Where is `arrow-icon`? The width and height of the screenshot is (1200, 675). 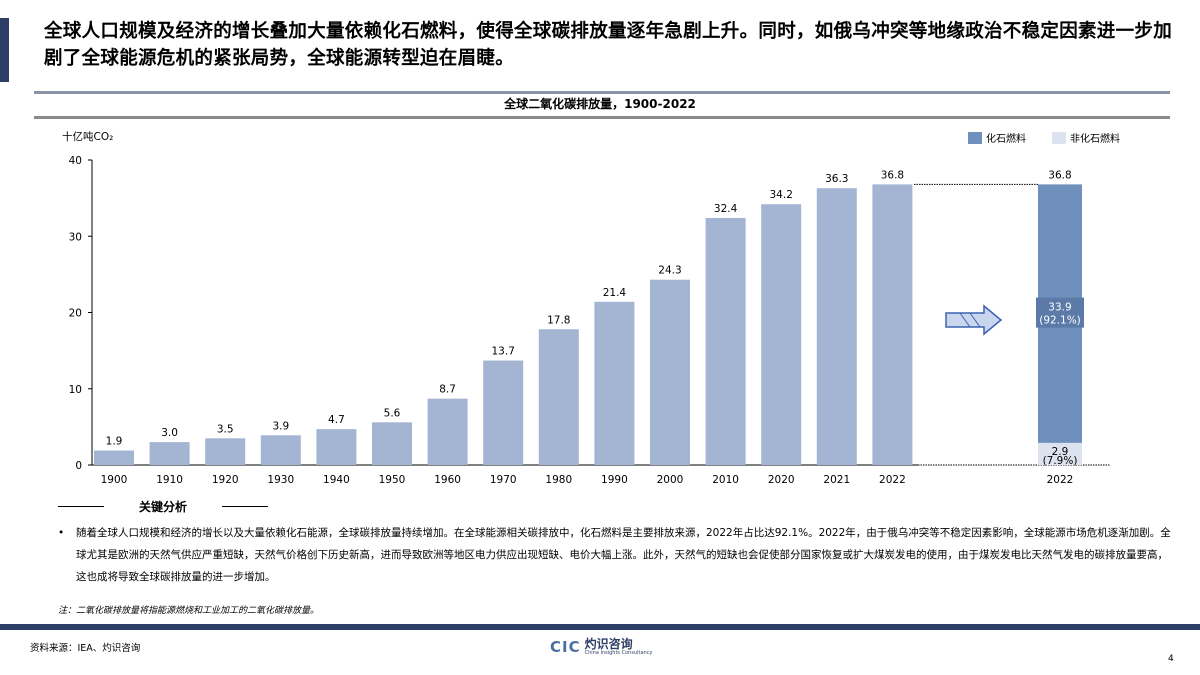 arrow-icon is located at coordinates (974, 320).